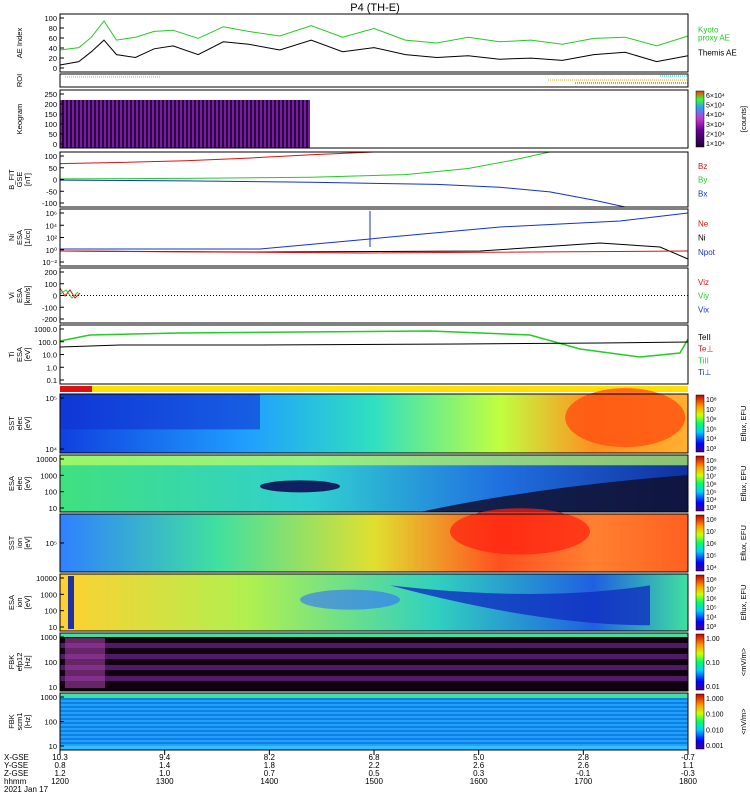 This screenshot has width=750, height=805. What do you see at coordinates (19, 119) in the screenshot?
I see `y-axis-label: Keogram` at bounding box center [19, 119].